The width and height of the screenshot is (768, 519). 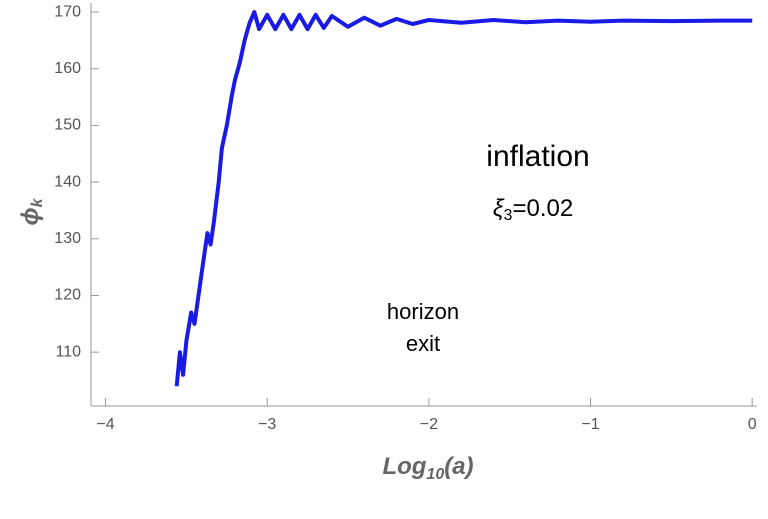 What do you see at coordinates (404, 466) in the screenshot?
I see `x-title-base: Log` at bounding box center [404, 466].